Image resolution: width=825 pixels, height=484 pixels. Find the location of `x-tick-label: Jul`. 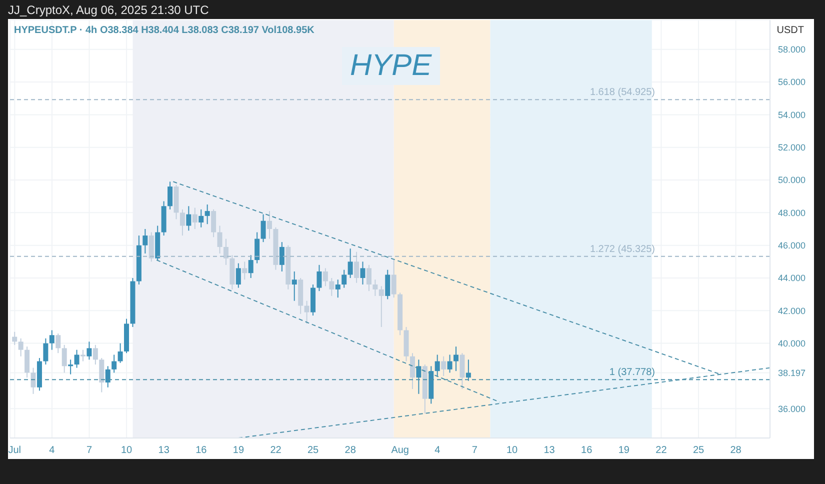

x-tick-label: Jul is located at coordinates (15, 450).